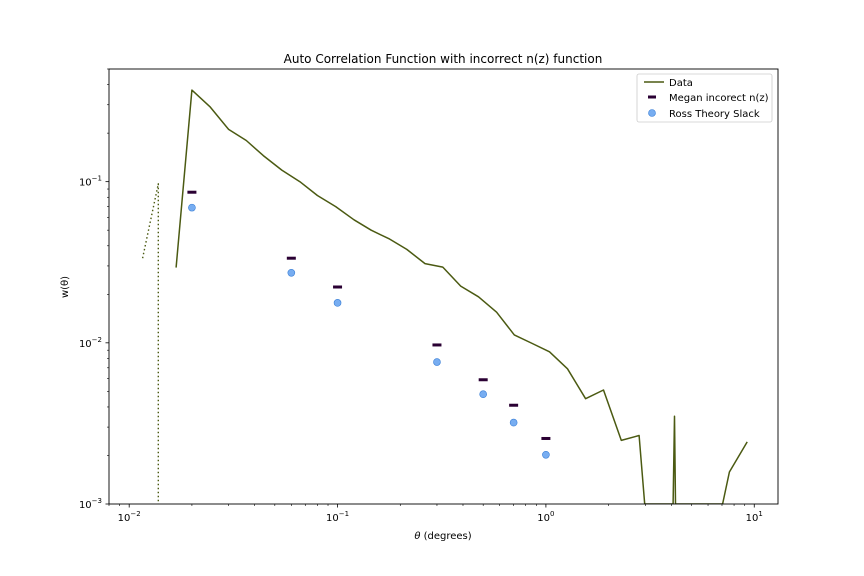 Image resolution: width=864 pixels, height=576 pixels. I want to click on legend-ross-label: Ross Theory Slack, so click(714, 114).